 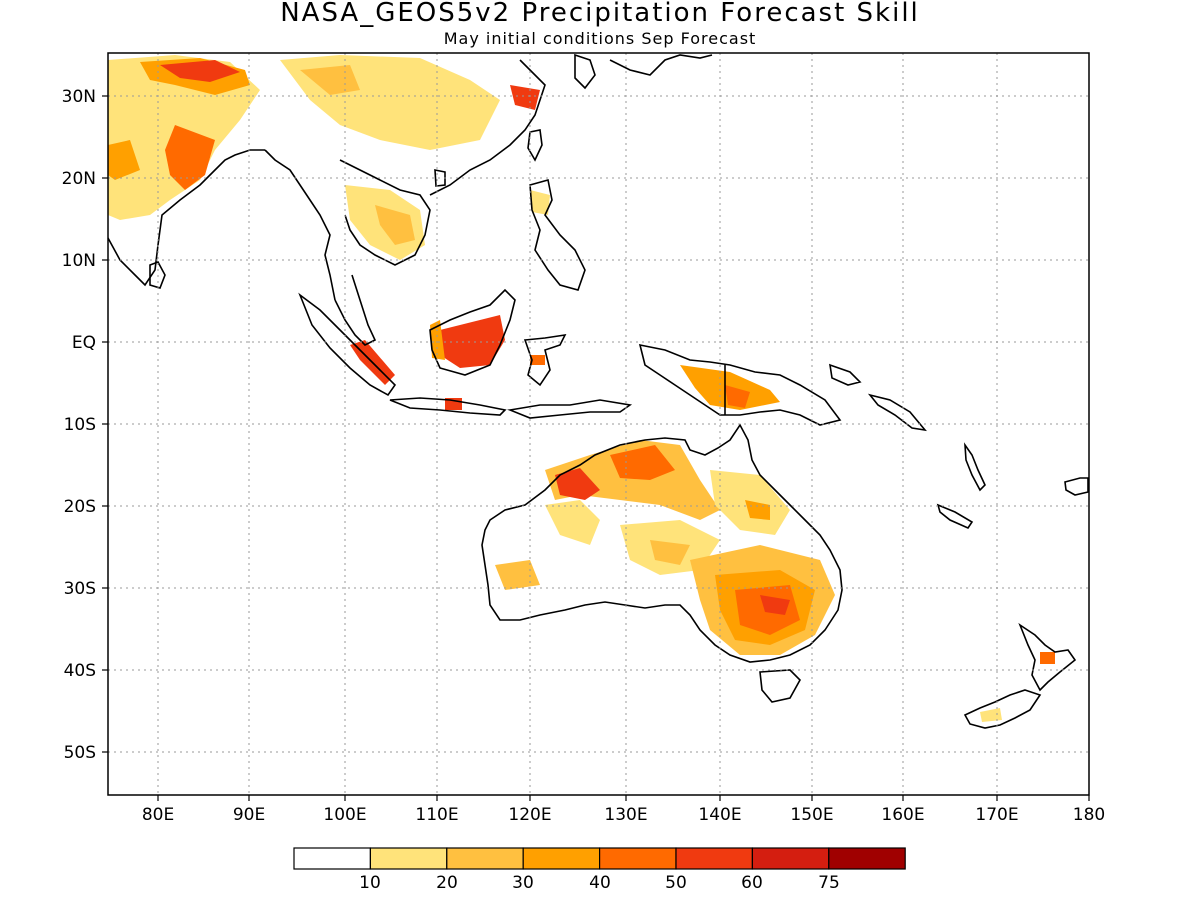 What do you see at coordinates (437, 340) in the screenshot?
I see `skill-region-borneo-edge` at bounding box center [437, 340].